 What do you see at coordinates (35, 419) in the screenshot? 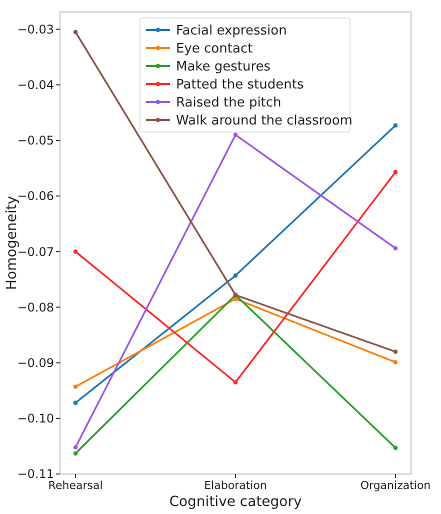
I see `y-tick-label: −0.10` at bounding box center [35, 419].